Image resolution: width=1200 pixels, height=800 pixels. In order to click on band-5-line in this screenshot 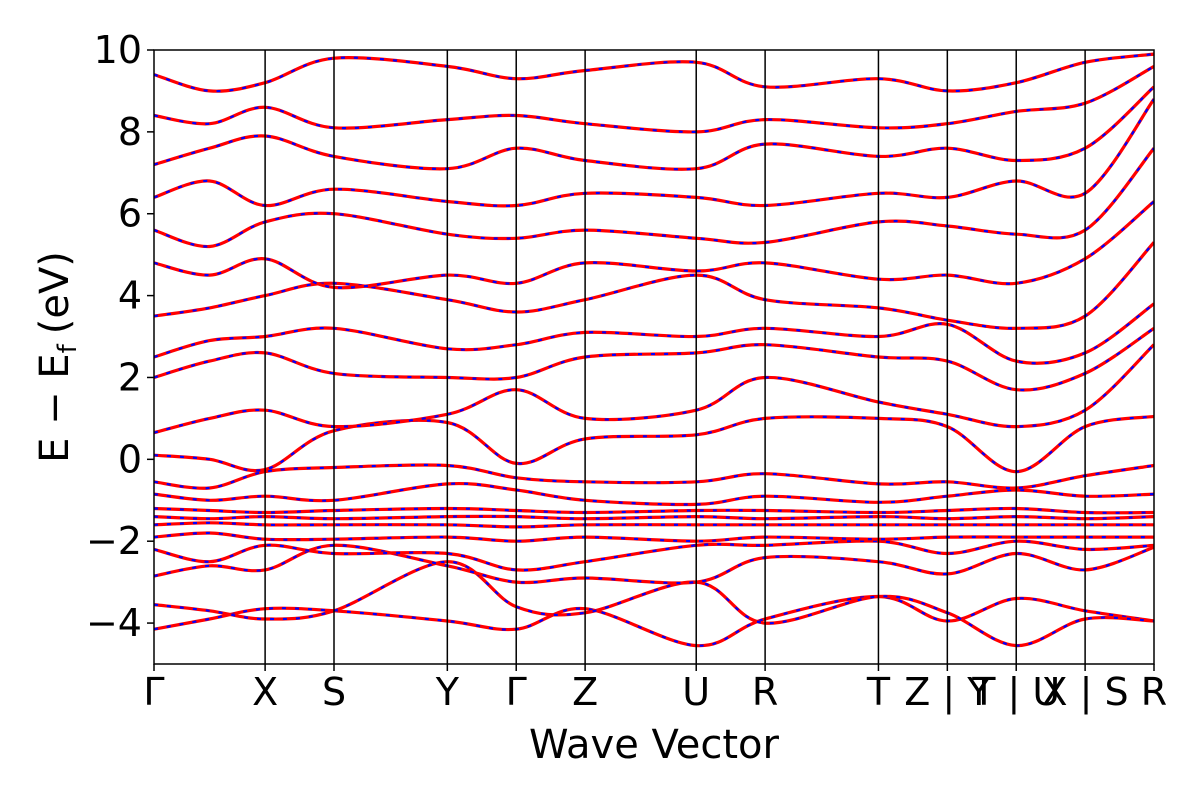, I will do `click(654, 525)`.